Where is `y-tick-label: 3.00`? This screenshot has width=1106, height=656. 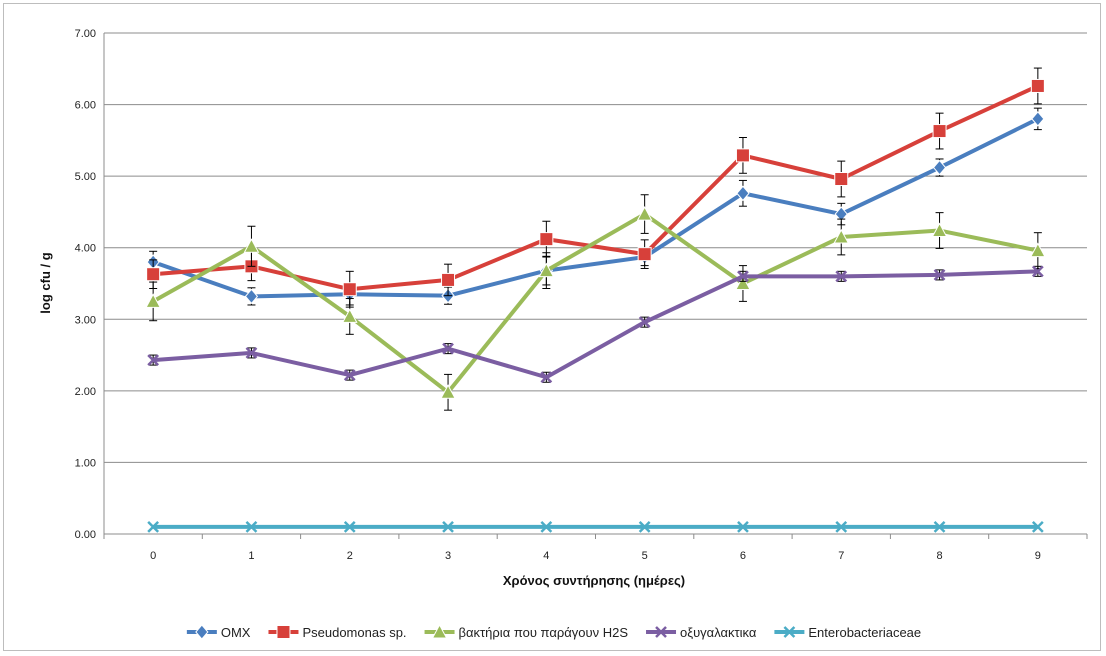 y-tick-label: 3.00 is located at coordinates (85, 320).